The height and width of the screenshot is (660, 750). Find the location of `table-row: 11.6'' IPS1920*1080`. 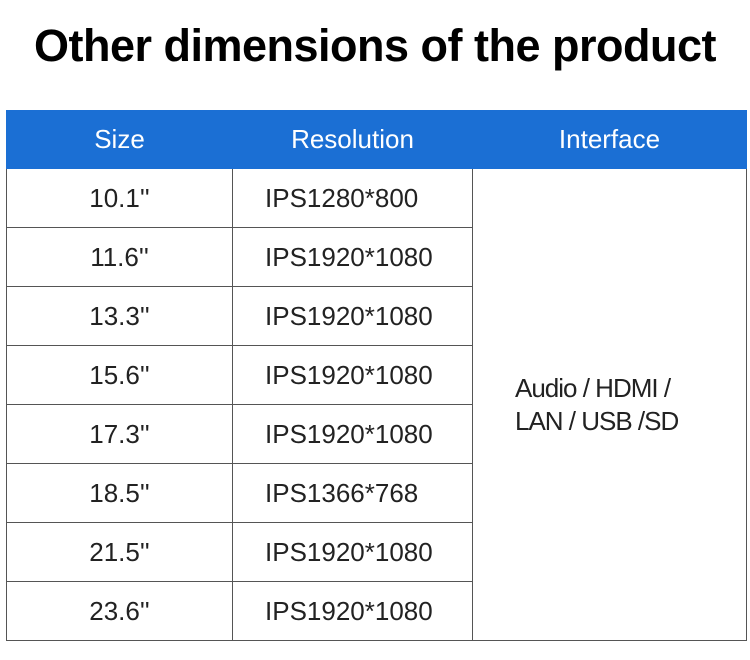

table-row: 11.6'' IPS1920*1080 is located at coordinates (376, 257).